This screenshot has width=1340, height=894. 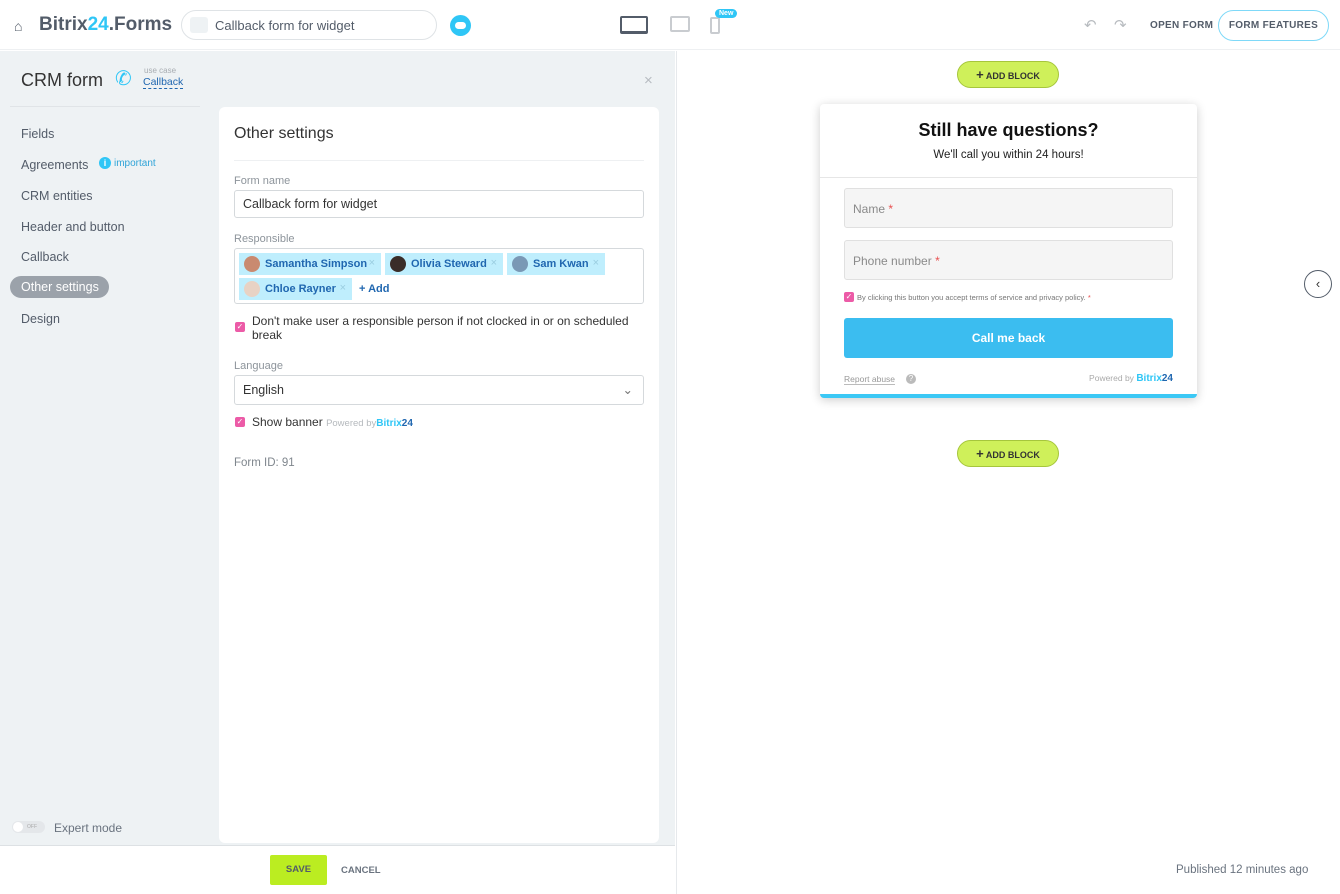 What do you see at coordinates (59, 287) in the screenshot?
I see `sidebar-item-other-settings: Other settings` at bounding box center [59, 287].